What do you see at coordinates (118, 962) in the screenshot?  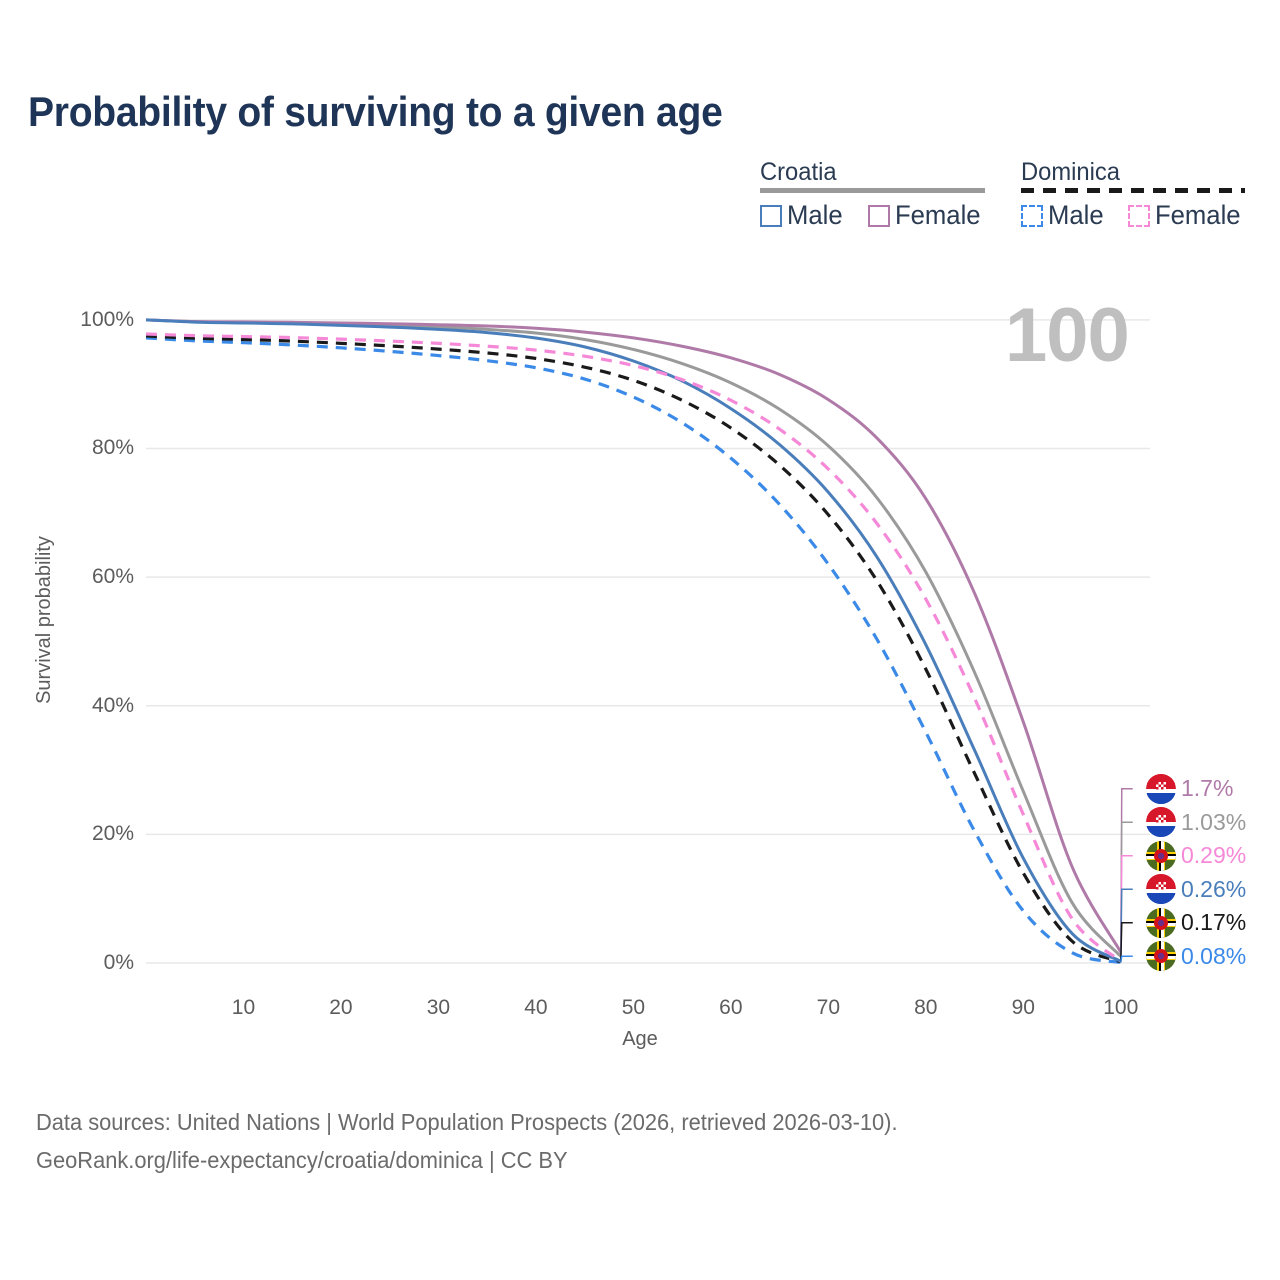 I see `y-tick-label: 0%` at bounding box center [118, 962].